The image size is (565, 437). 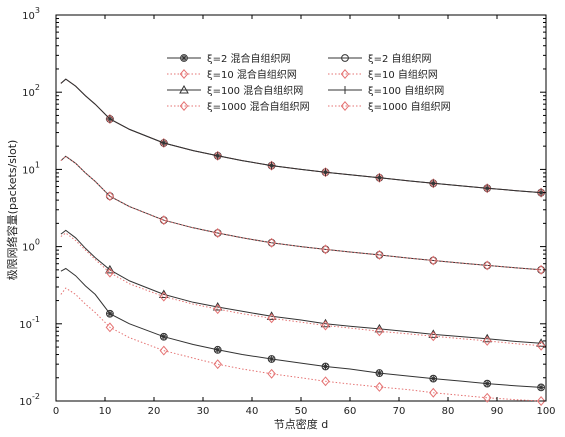 What do you see at coordinates (37, 87) in the screenshot?
I see `y-tick-exponent: 2` at bounding box center [37, 87].